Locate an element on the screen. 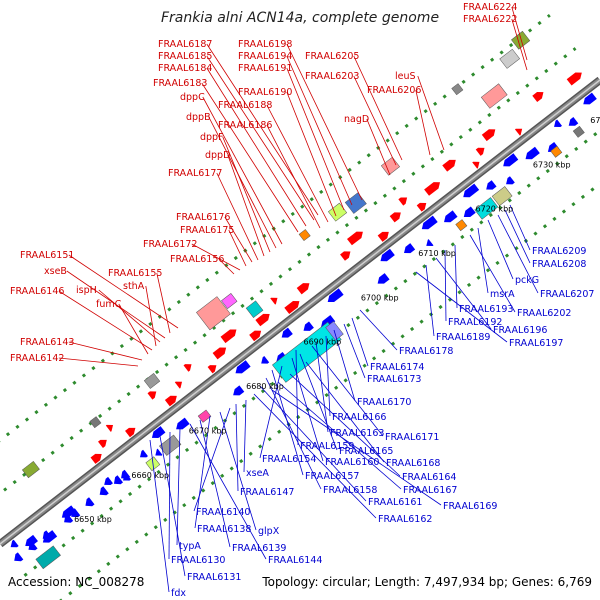 This screenshot has width=600, height=600. bottom-label-0: FRAAL6209 is located at coordinates (559, 251).